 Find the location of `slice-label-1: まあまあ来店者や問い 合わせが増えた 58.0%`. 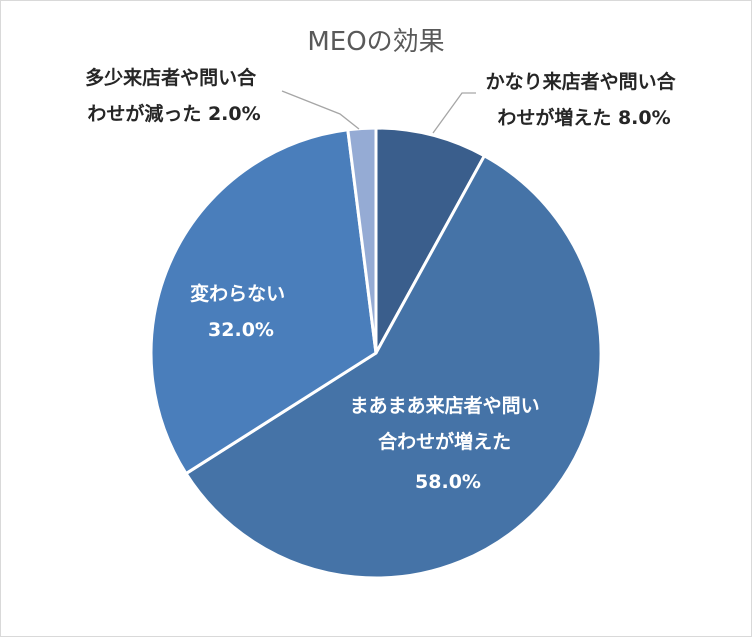

slice-label-1: まあまあ来店者や問い 合わせが増えた 58.0% is located at coordinates (448, 443).